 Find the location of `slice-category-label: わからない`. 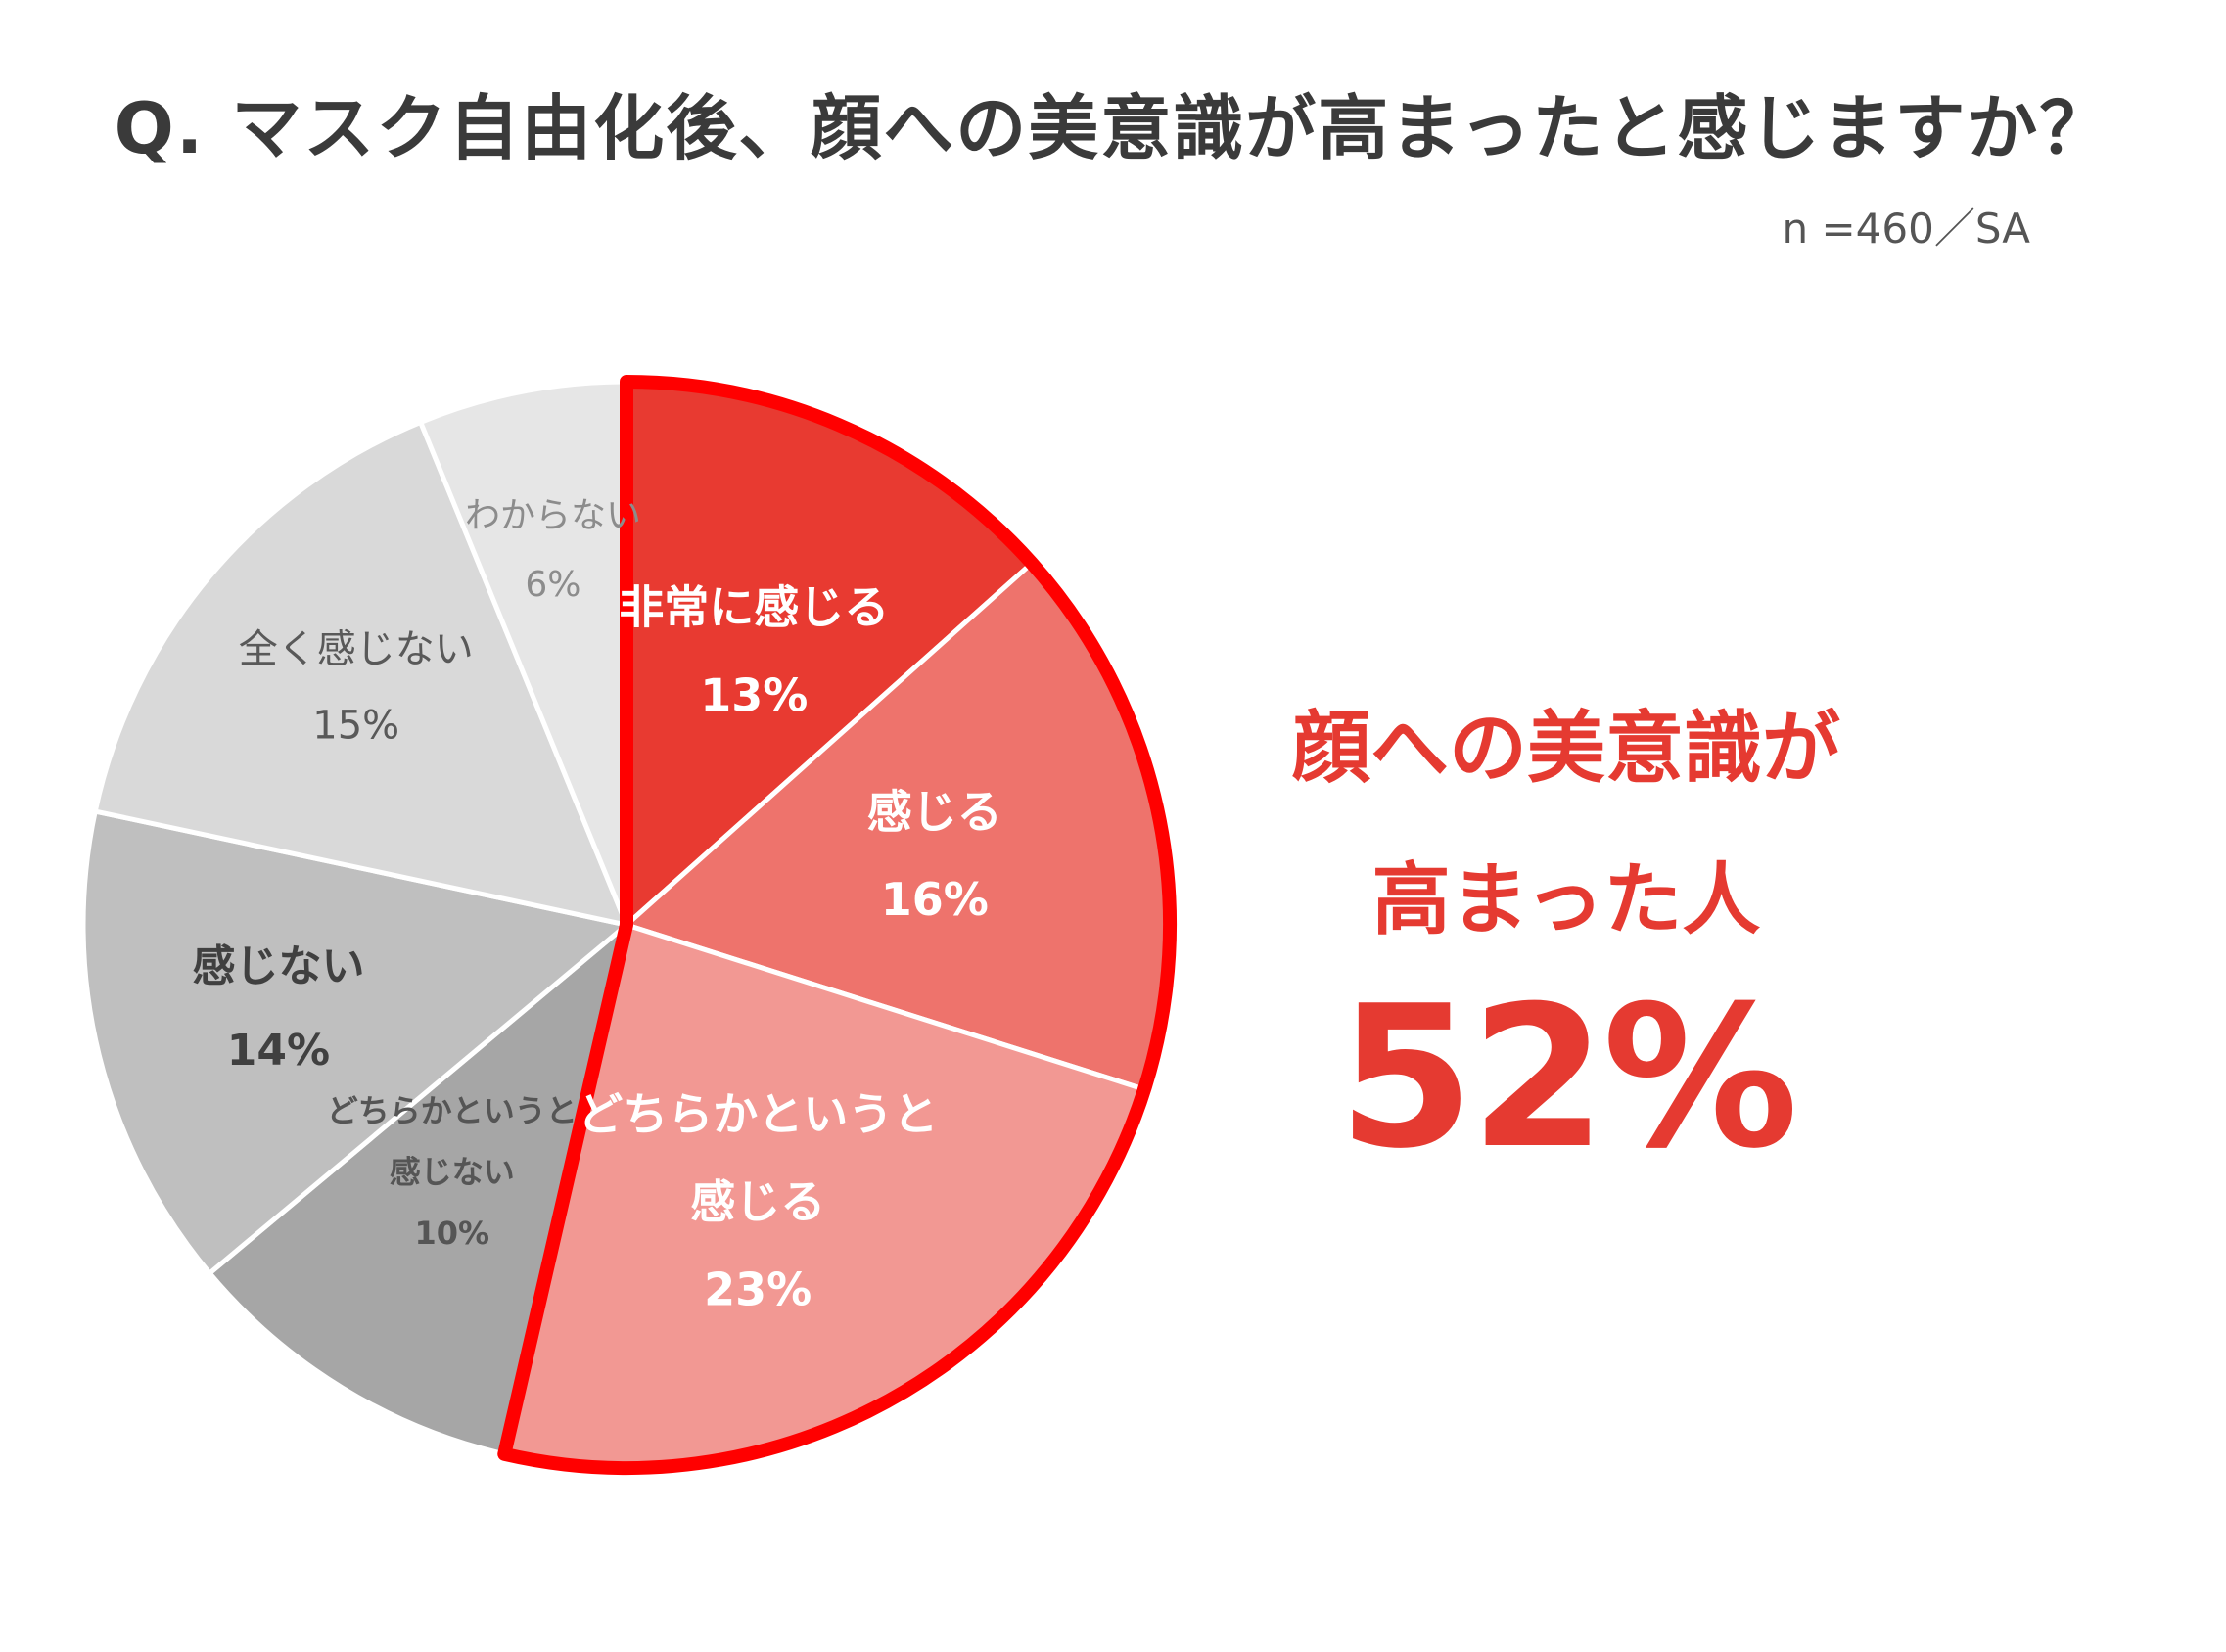

slice-category-label: わからない is located at coordinates (553, 516).